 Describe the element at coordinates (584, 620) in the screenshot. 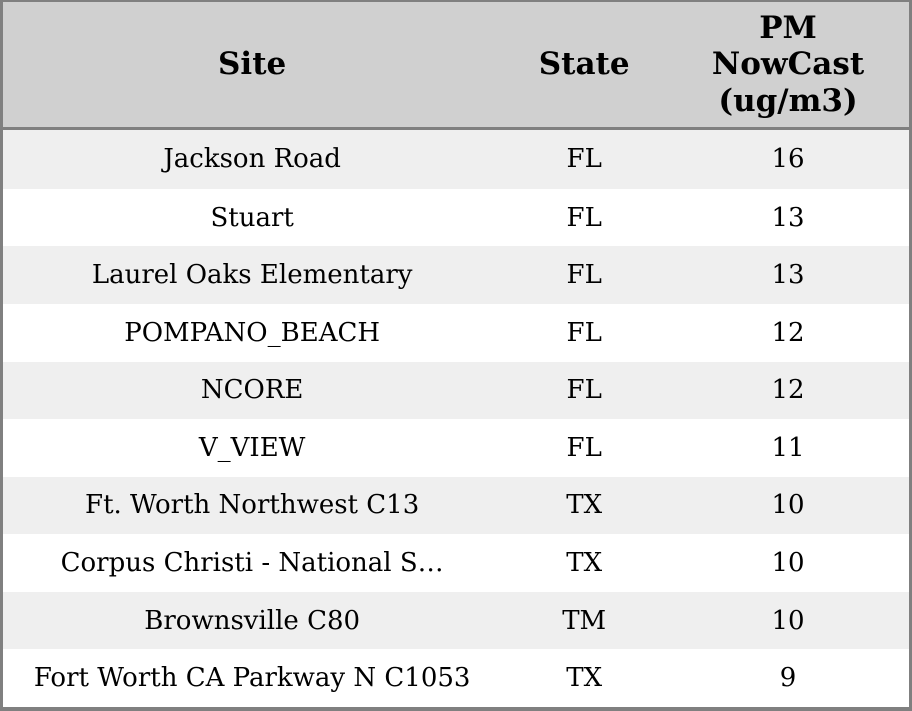

I see `cell-state: TM` at that location.